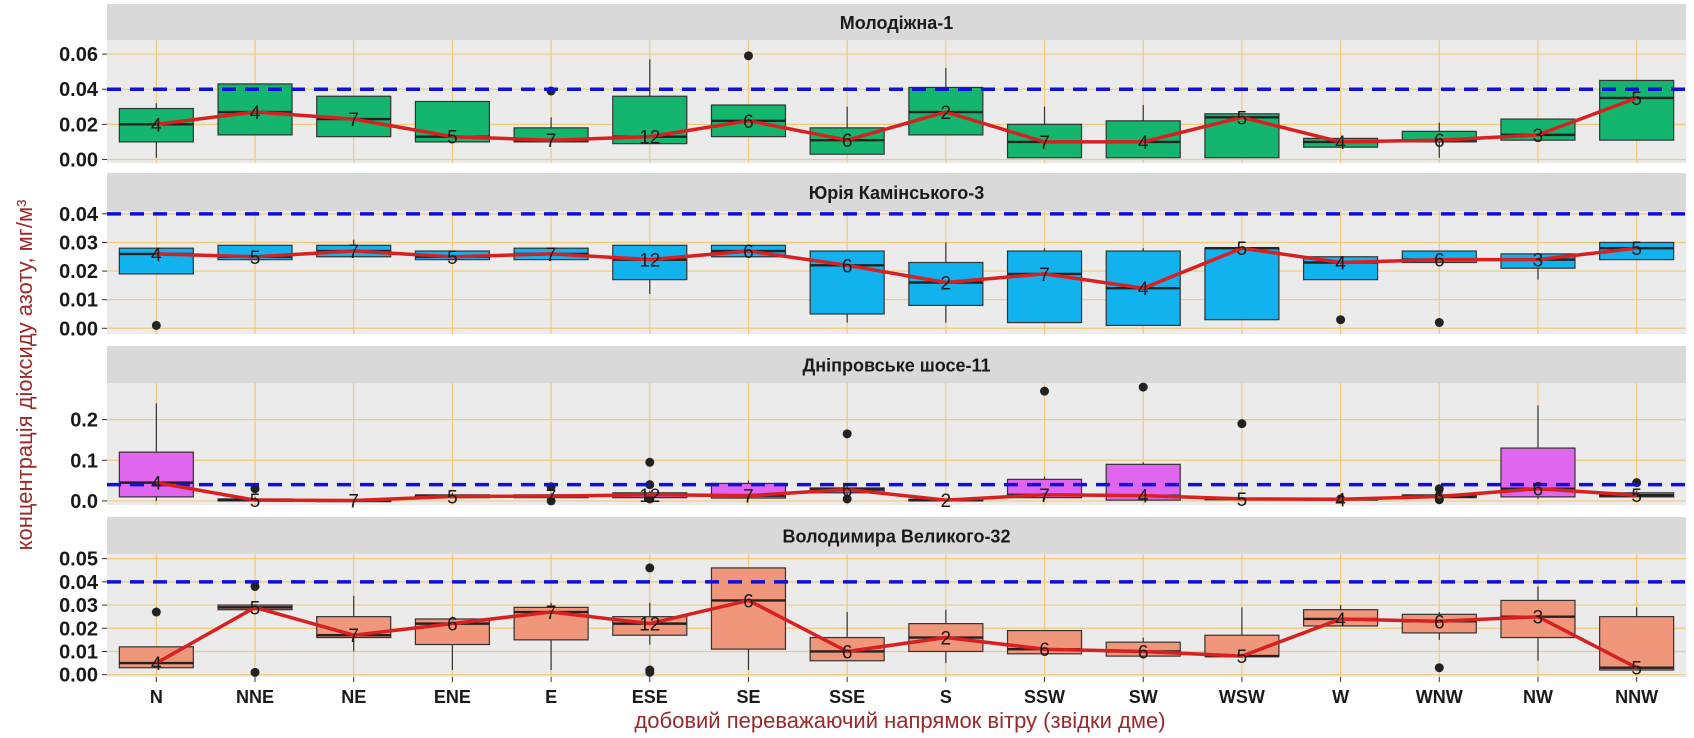 The width and height of the screenshot is (1694, 738). I want to click on y-tick-label: 0.04, so click(79, 215).